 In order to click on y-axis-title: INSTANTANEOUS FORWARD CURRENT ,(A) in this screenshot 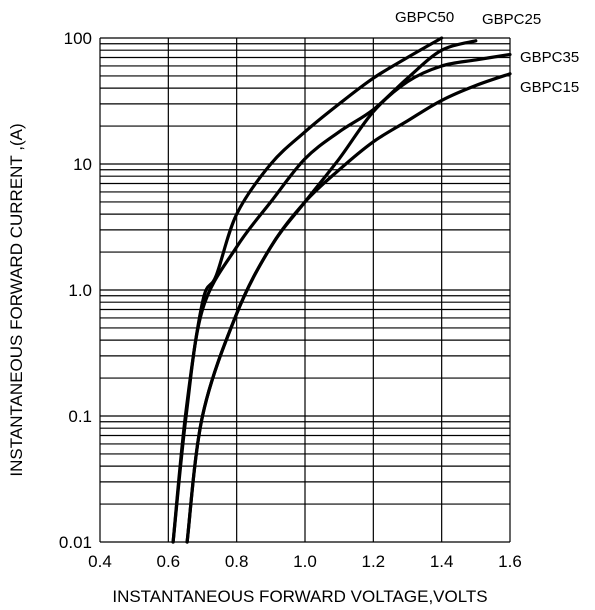, I will do `click(16, 299)`.